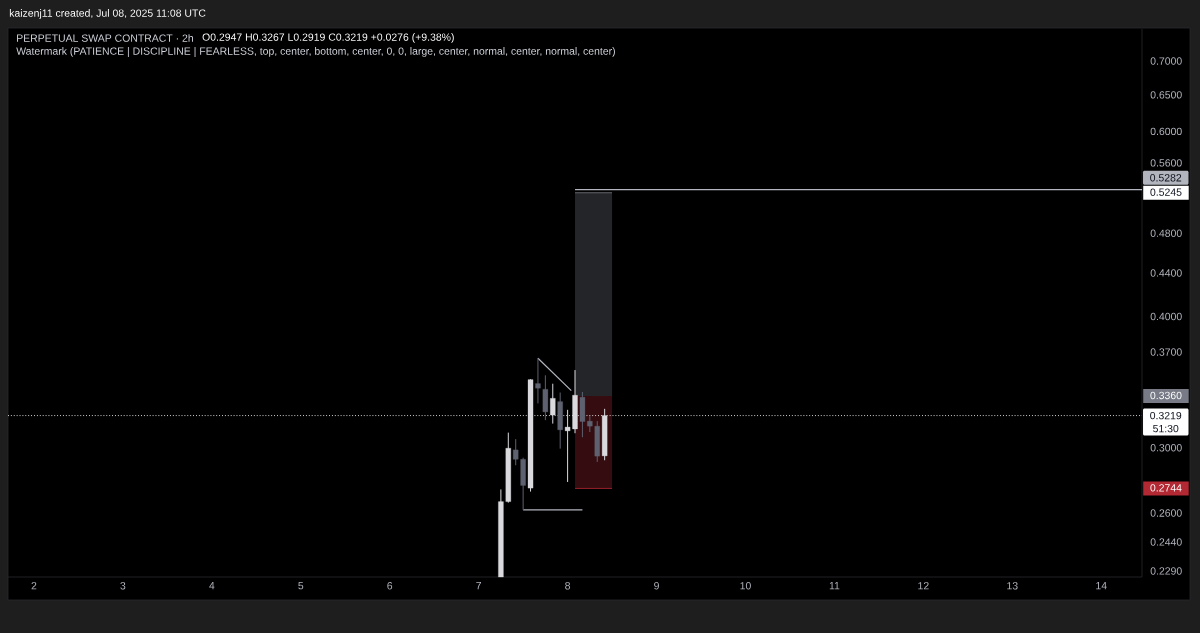 The image size is (1200, 633). What do you see at coordinates (1166, 542) in the screenshot?
I see `y-tick-label: 0.2440` at bounding box center [1166, 542].